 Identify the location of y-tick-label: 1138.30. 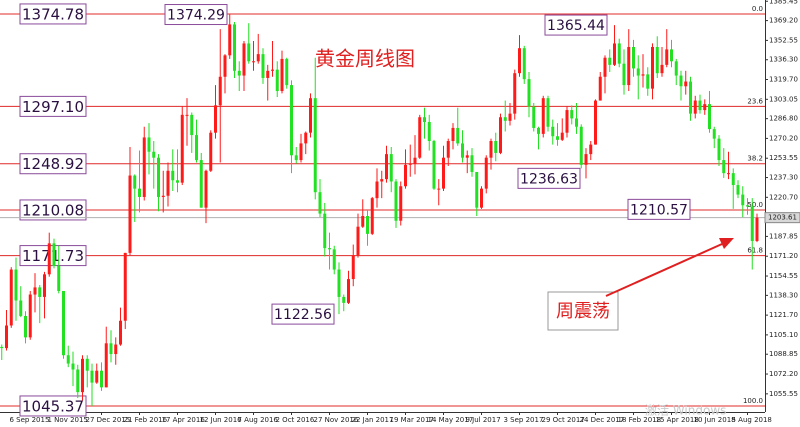
(783, 295).